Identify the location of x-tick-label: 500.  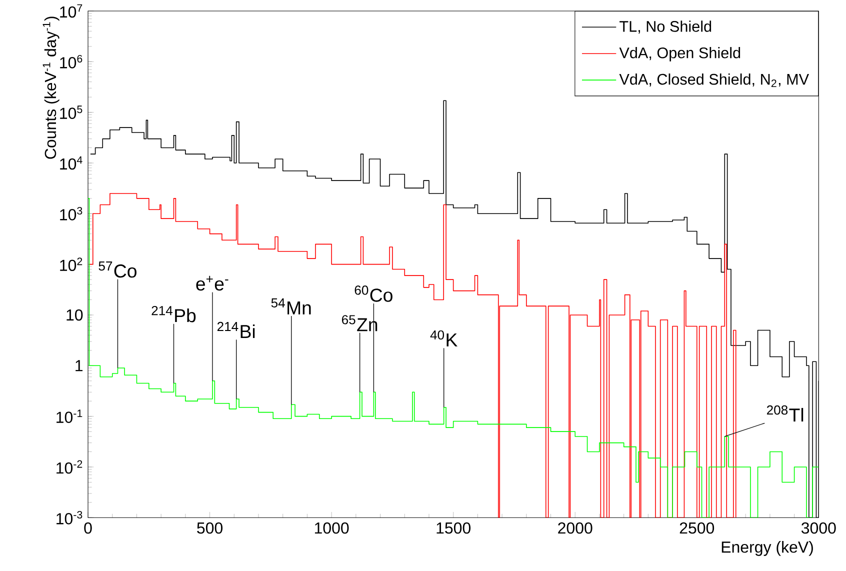
(210, 528).